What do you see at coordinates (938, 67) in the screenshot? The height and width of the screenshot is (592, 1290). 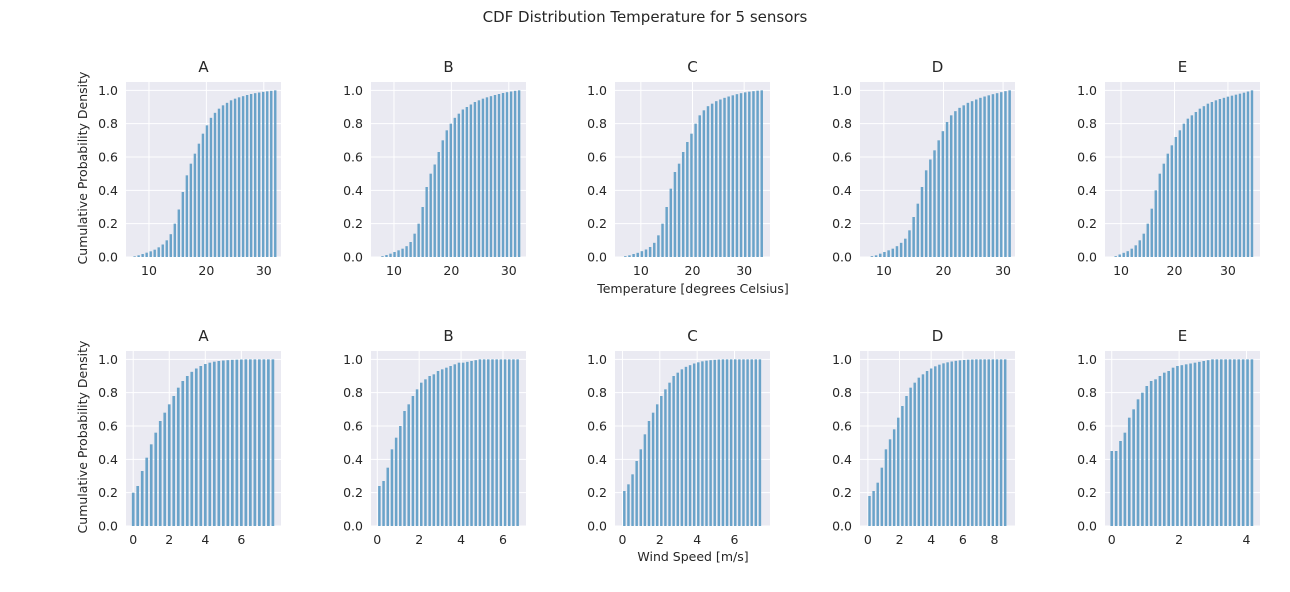 I see `subplot-title: D` at bounding box center [938, 67].